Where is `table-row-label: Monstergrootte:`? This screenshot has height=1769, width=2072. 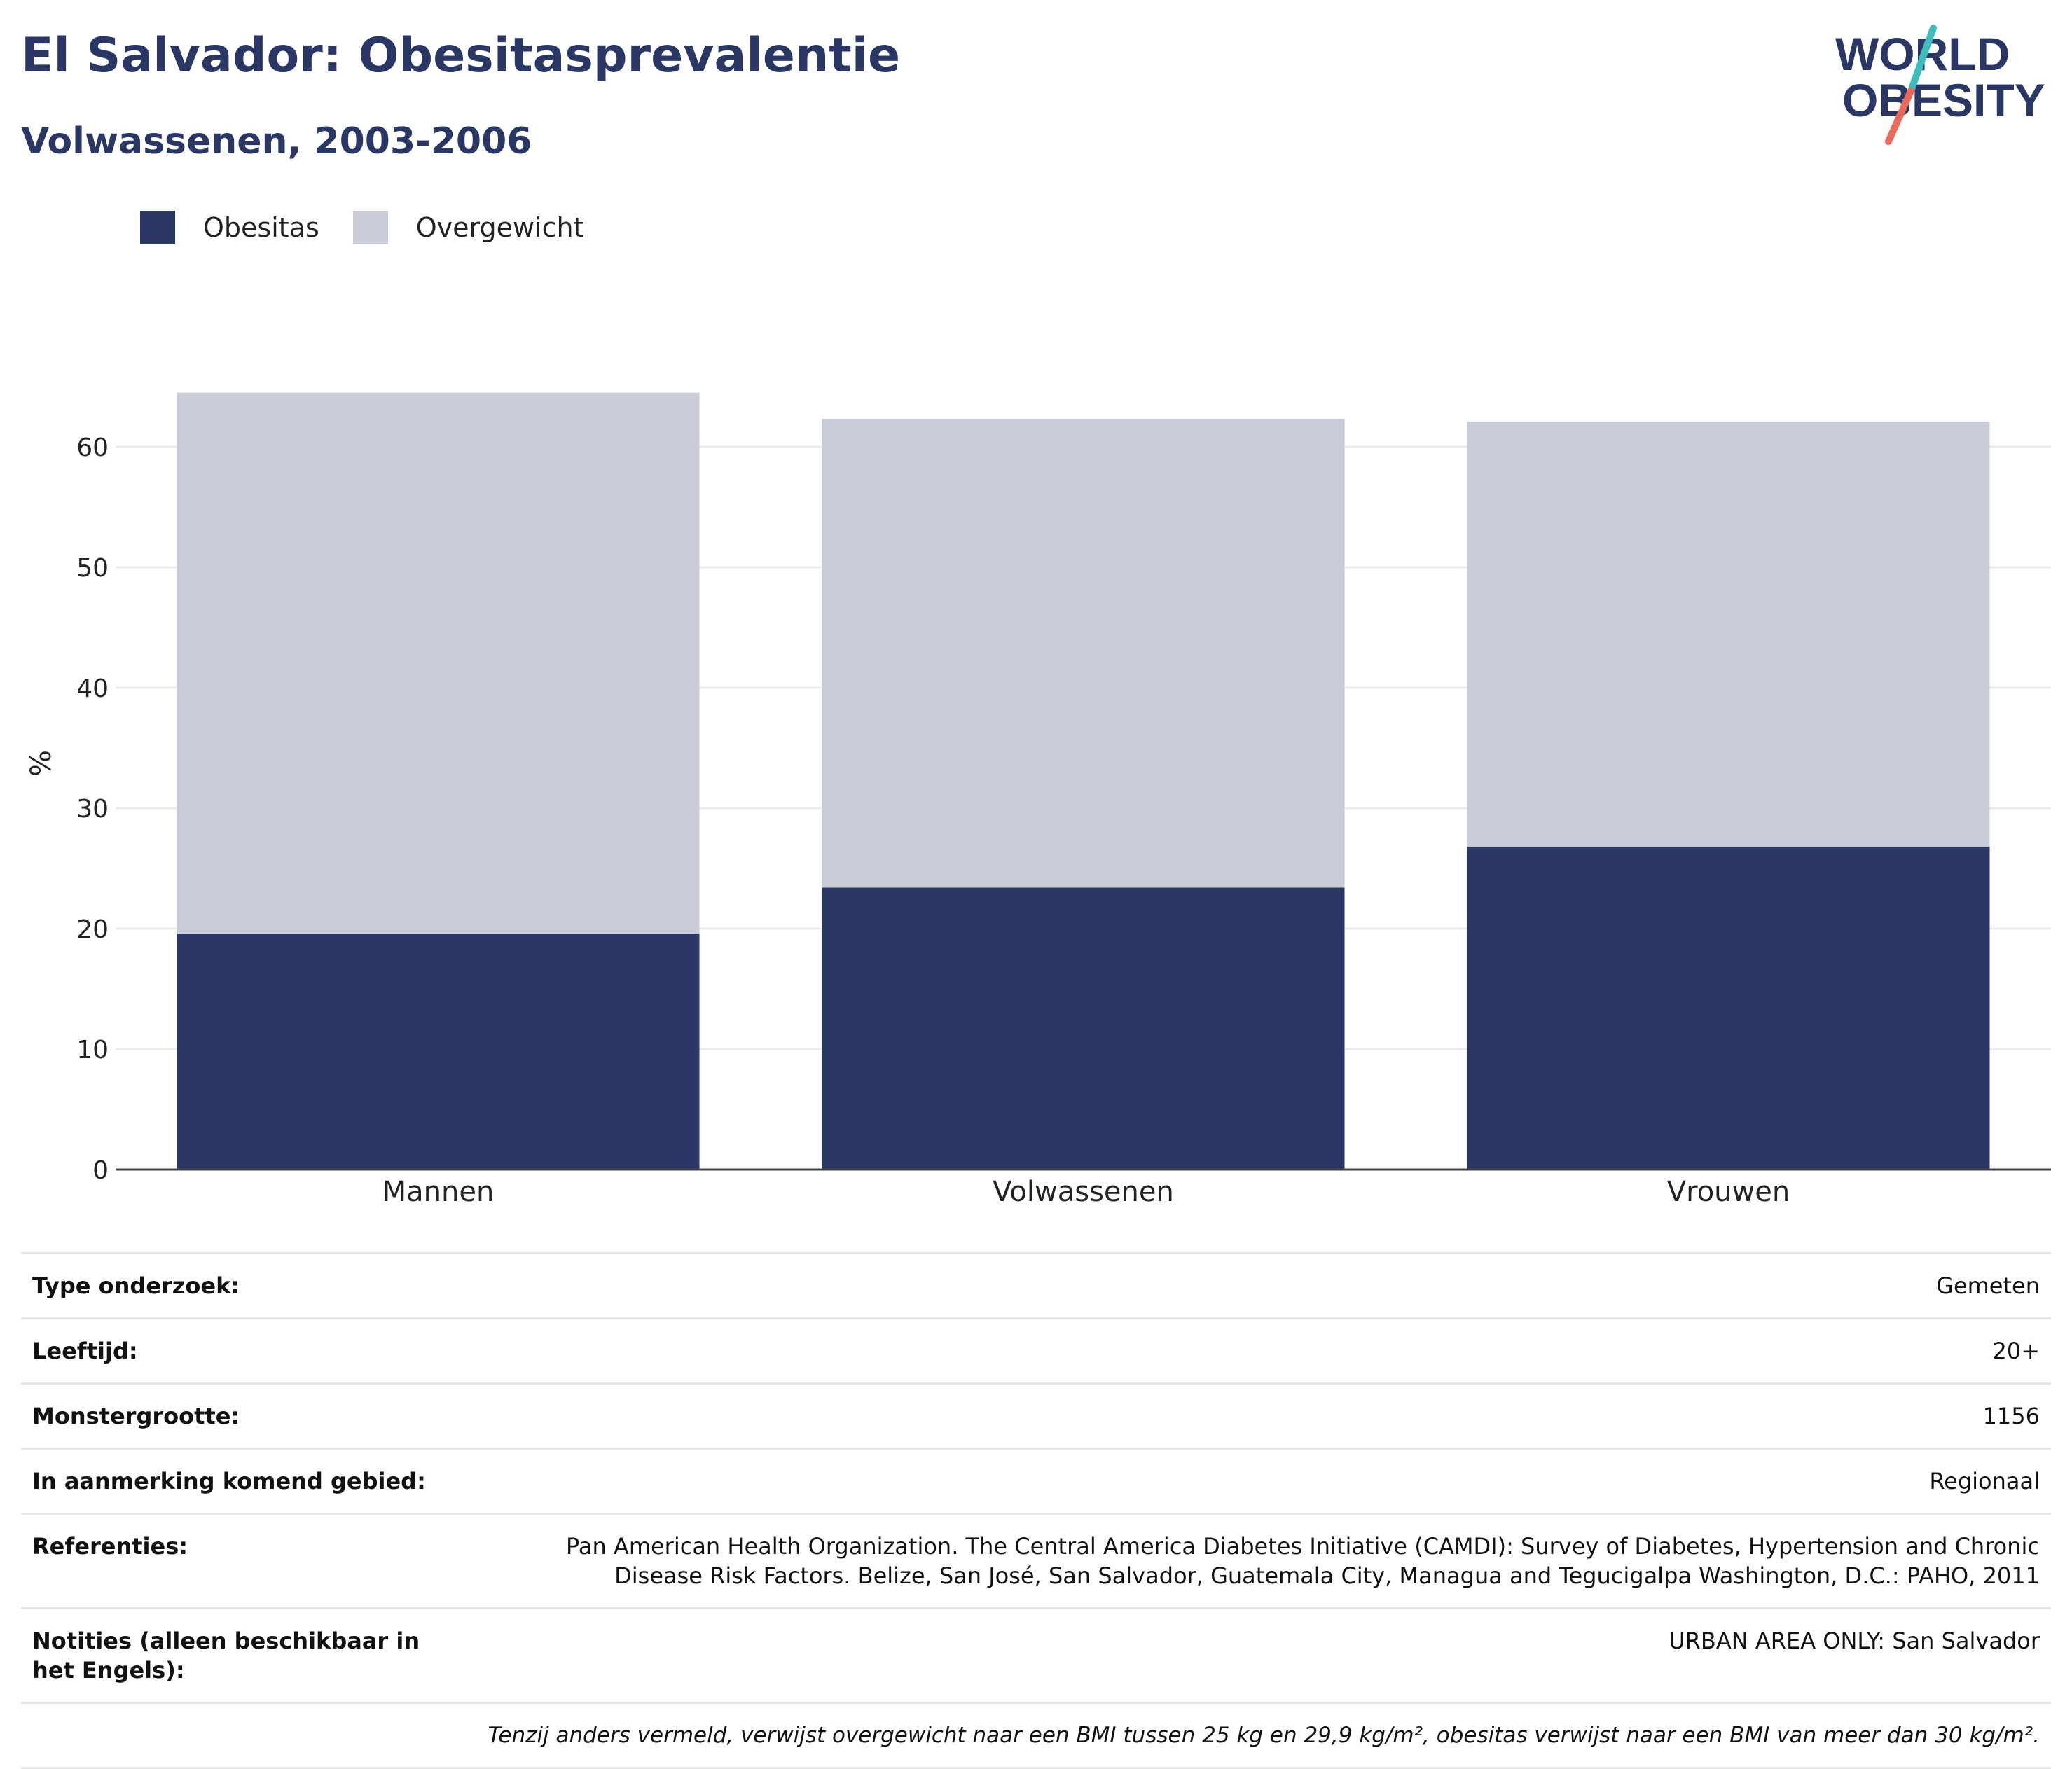 table-row-label: Monstergrootte: is located at coordinates (136, 1416).